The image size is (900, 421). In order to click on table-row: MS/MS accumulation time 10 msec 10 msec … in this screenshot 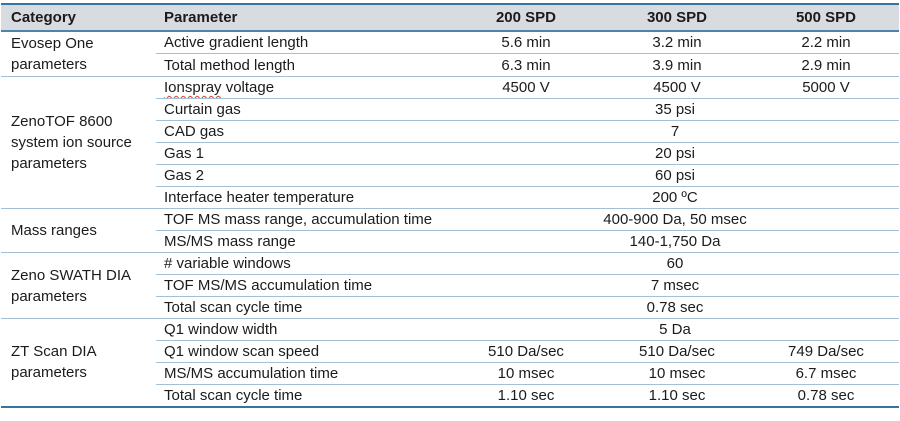, I will do `click(450, 373)`.